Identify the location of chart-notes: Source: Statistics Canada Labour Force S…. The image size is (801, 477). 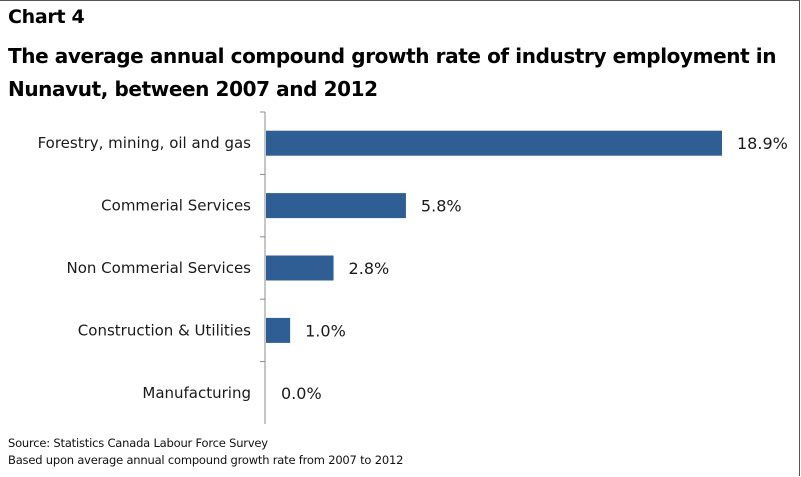
(205, 452).